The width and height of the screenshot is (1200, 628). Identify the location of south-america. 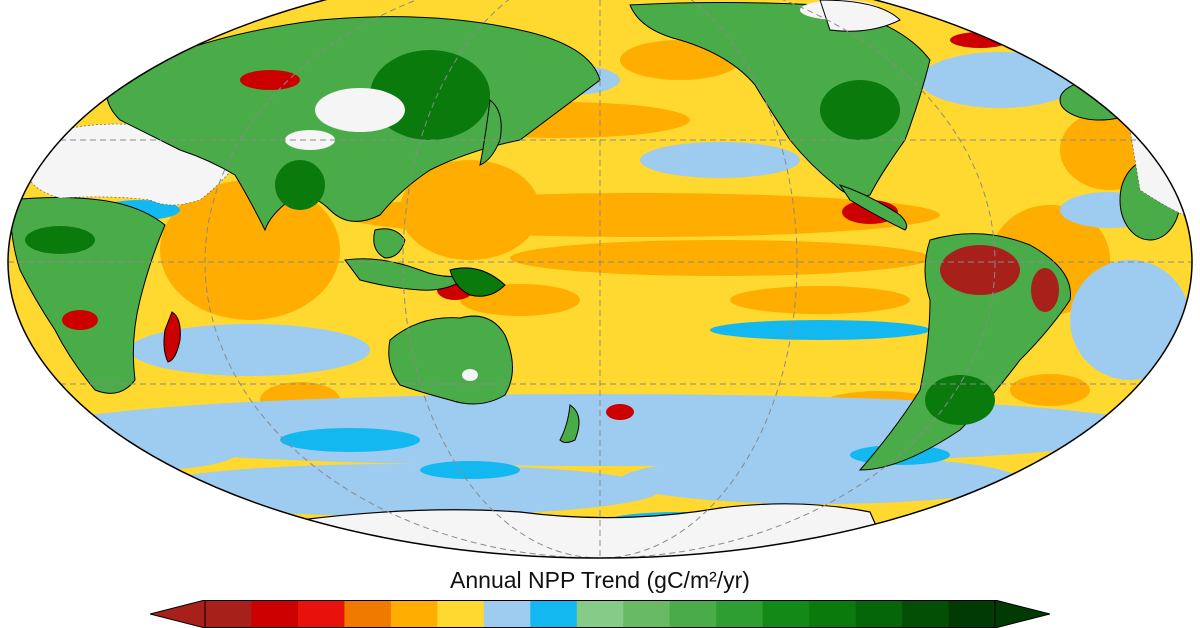
(964, 352).